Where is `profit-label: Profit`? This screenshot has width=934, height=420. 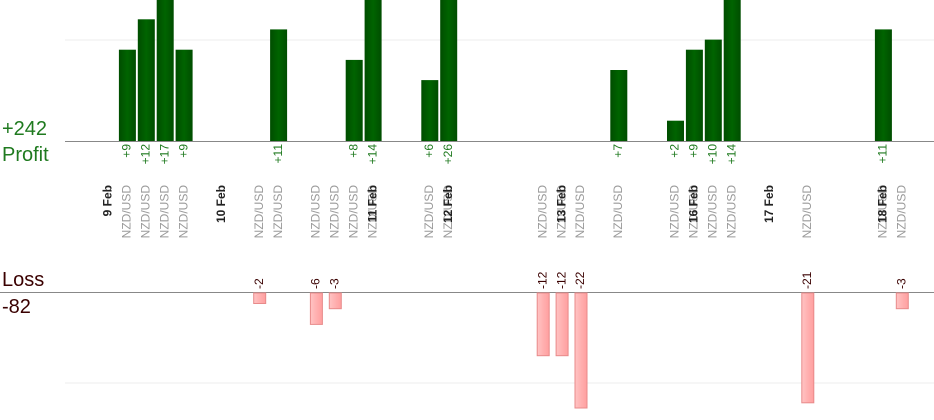
profit-label: Profit is located at coordinates (25, 155).